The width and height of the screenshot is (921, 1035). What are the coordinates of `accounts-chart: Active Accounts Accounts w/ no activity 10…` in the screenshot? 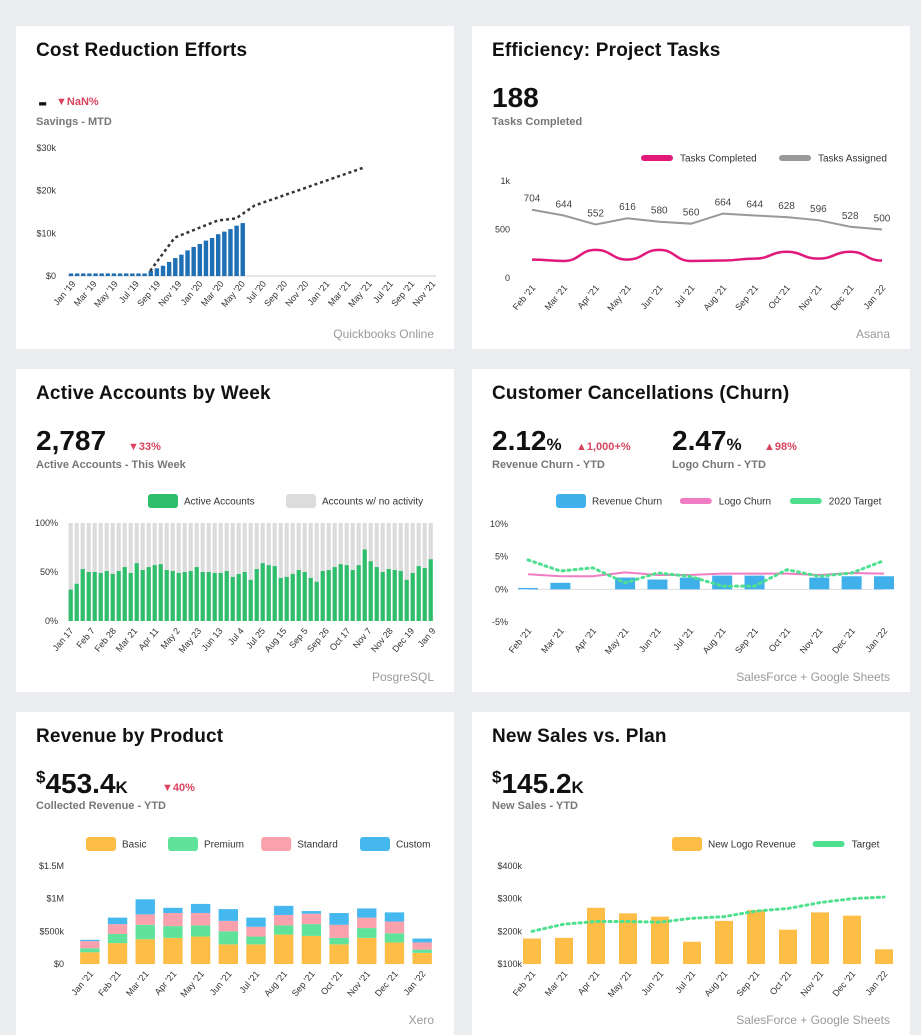 It's located at (236, 574).